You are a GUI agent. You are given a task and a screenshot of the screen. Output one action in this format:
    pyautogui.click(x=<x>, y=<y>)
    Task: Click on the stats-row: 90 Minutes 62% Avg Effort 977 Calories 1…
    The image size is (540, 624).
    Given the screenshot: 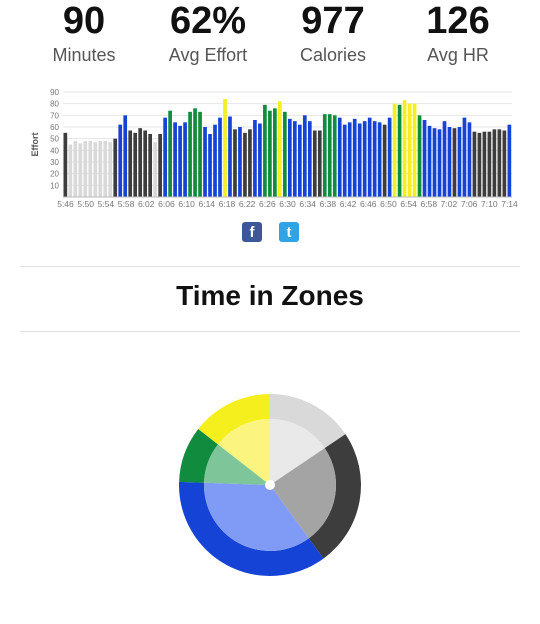 What is the action you would take?
    pyautogui.click(x=270, y=40)
    